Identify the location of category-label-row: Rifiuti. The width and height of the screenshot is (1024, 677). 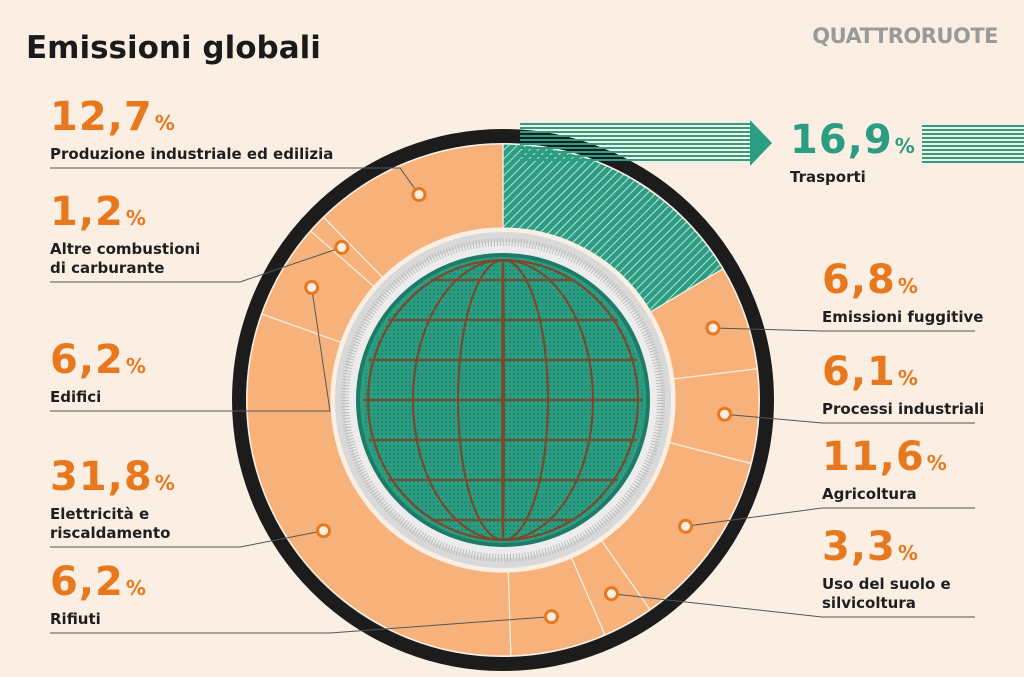
(180, 619).